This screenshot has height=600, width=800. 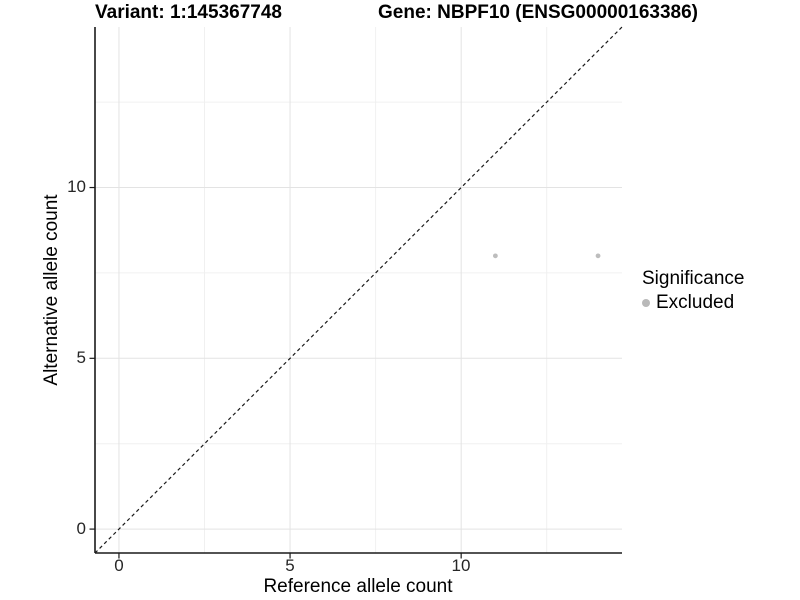 I want to click on x-tick-label-10: 10, so click(x=461, y=565).